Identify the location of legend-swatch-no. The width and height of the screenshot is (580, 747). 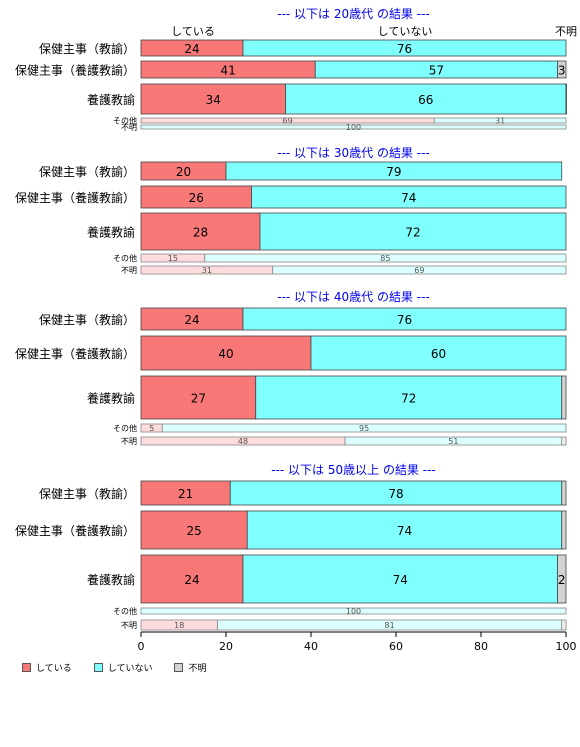
(98, 667).